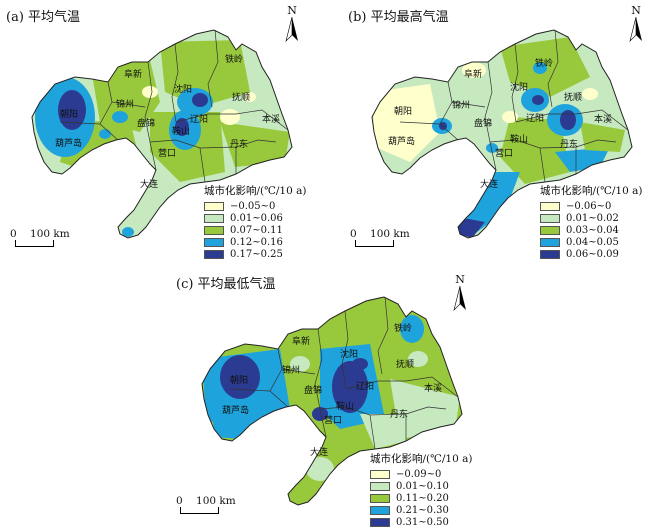 This screenshot has height=528, width=650. I want to click on legend-row: 0.01~0.06, so click(255, 218).